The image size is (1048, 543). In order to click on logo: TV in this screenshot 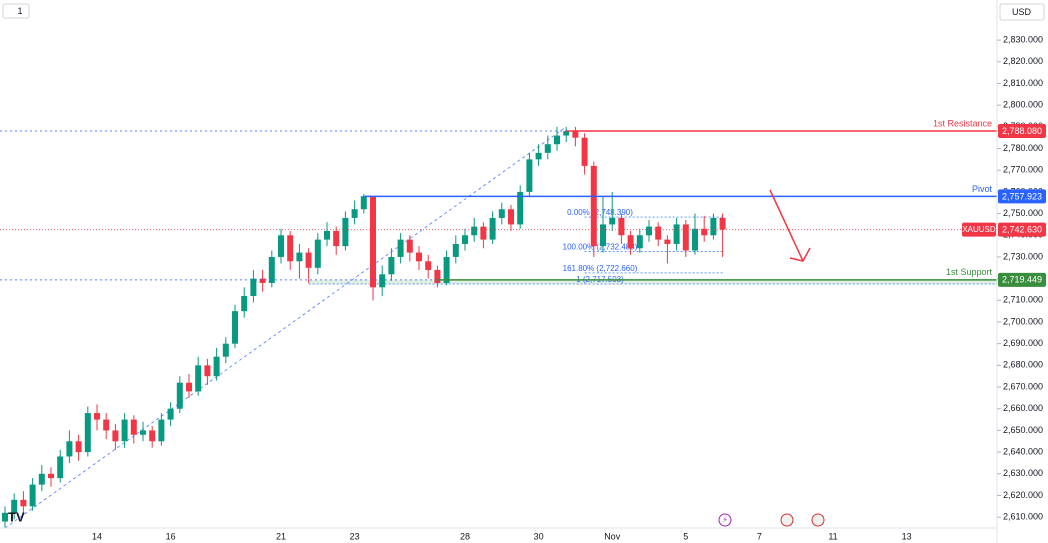, I will do `click(16, 516)`.